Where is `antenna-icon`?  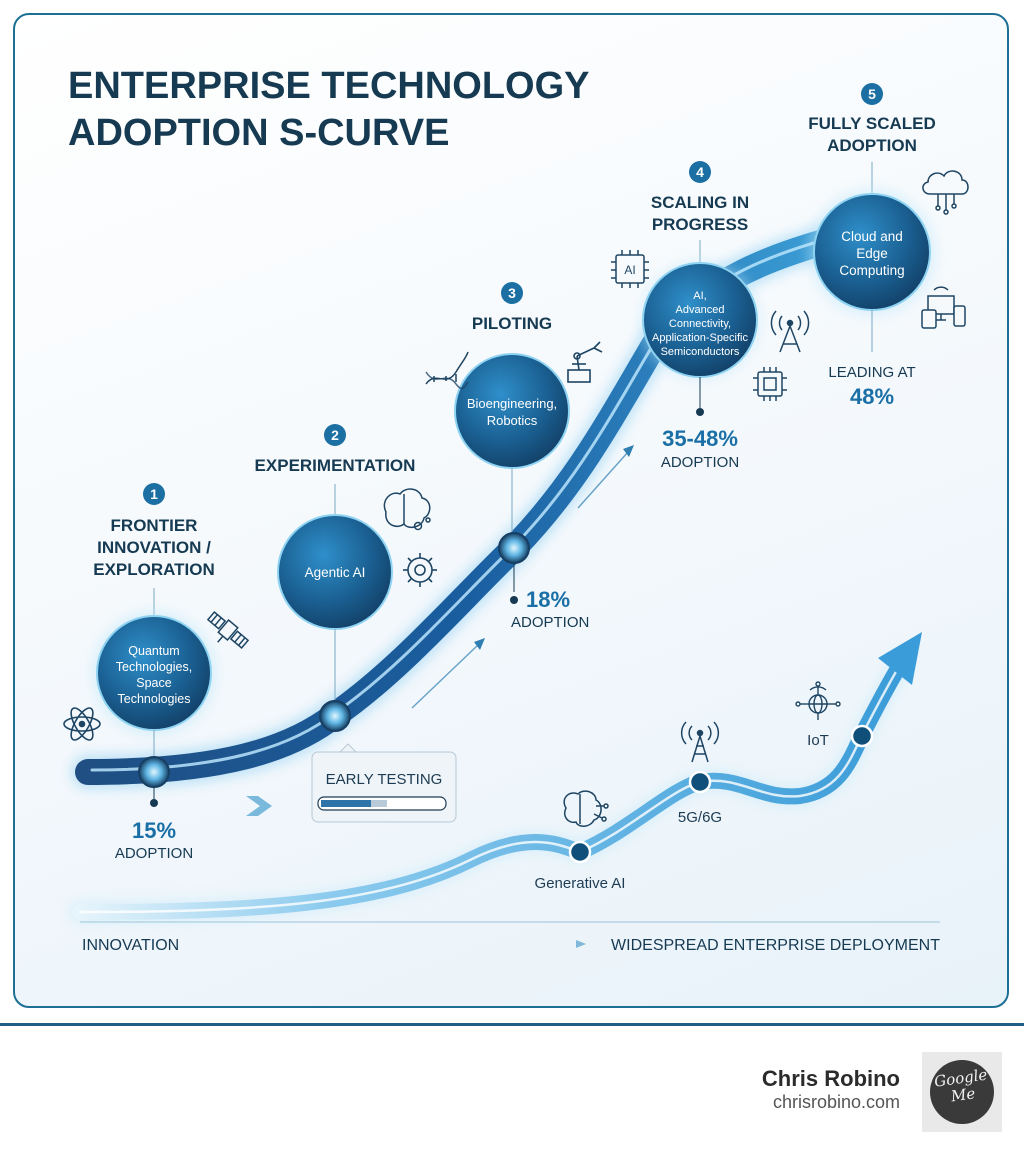 antenna-icon is located at coordinates (790, 331).